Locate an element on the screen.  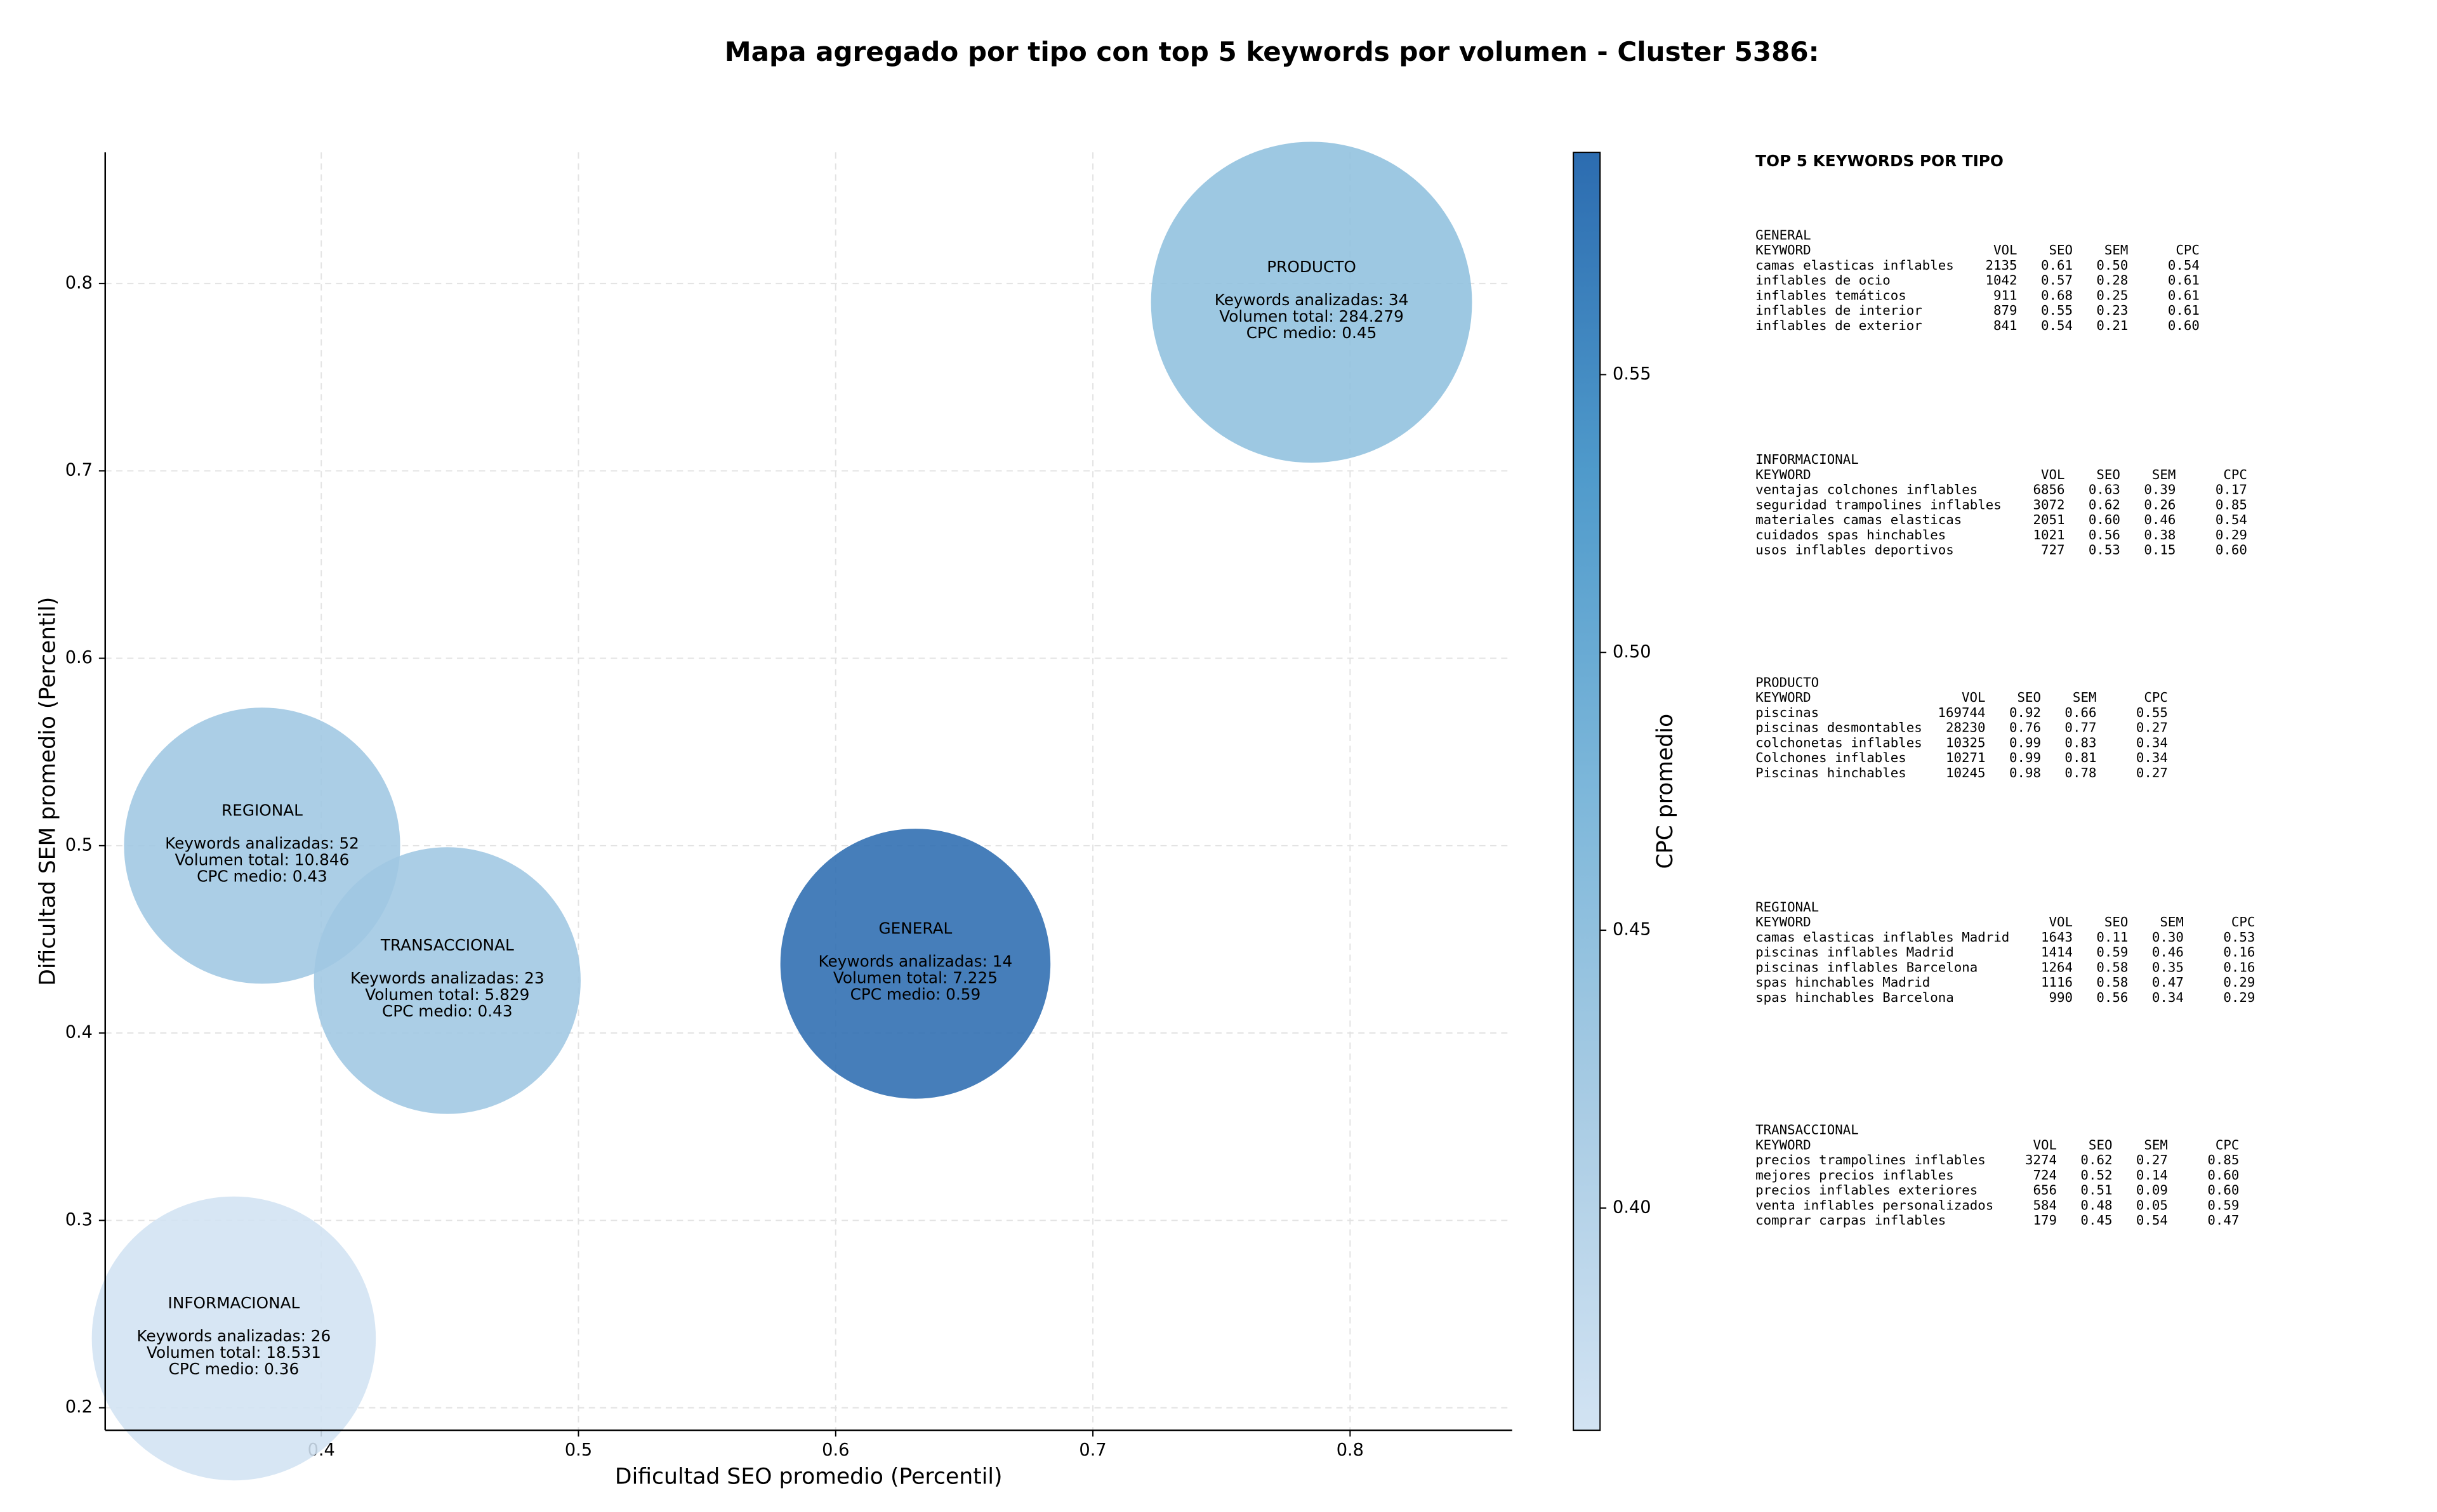
table-cell: 0.25 is located at coordinates (2112, 295).